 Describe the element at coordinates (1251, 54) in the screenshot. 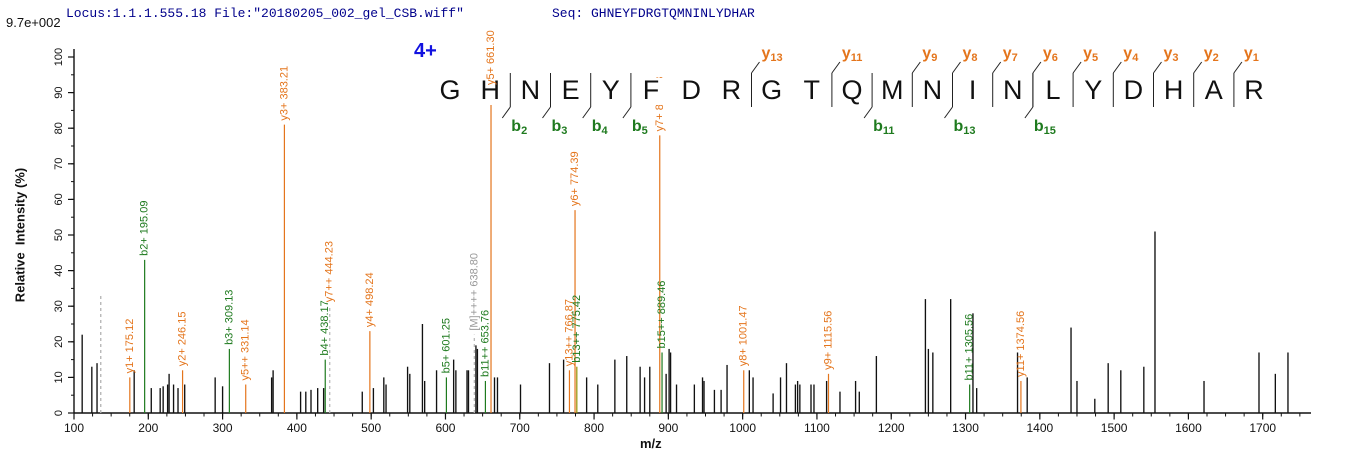

I see `y-ion-label: y1` at that location.